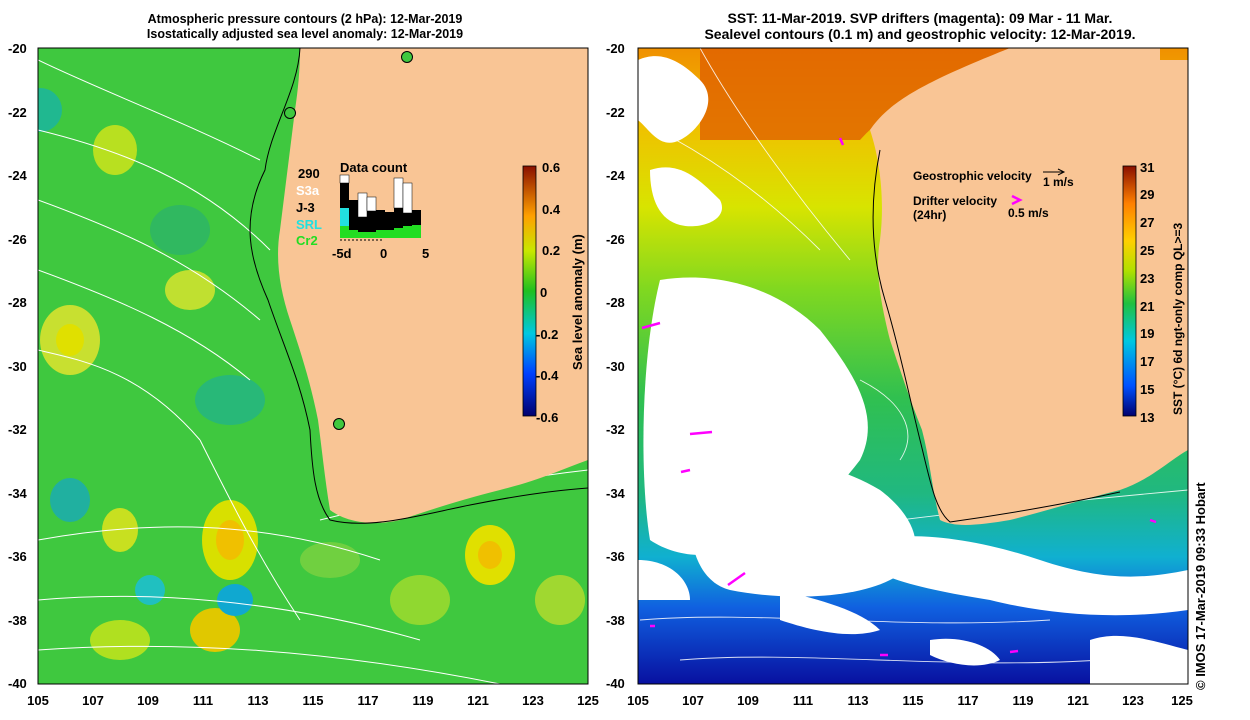 The height and width of the screenshot is (720, 1250). I want to click on svg-text: 27, so click(1147, 222).